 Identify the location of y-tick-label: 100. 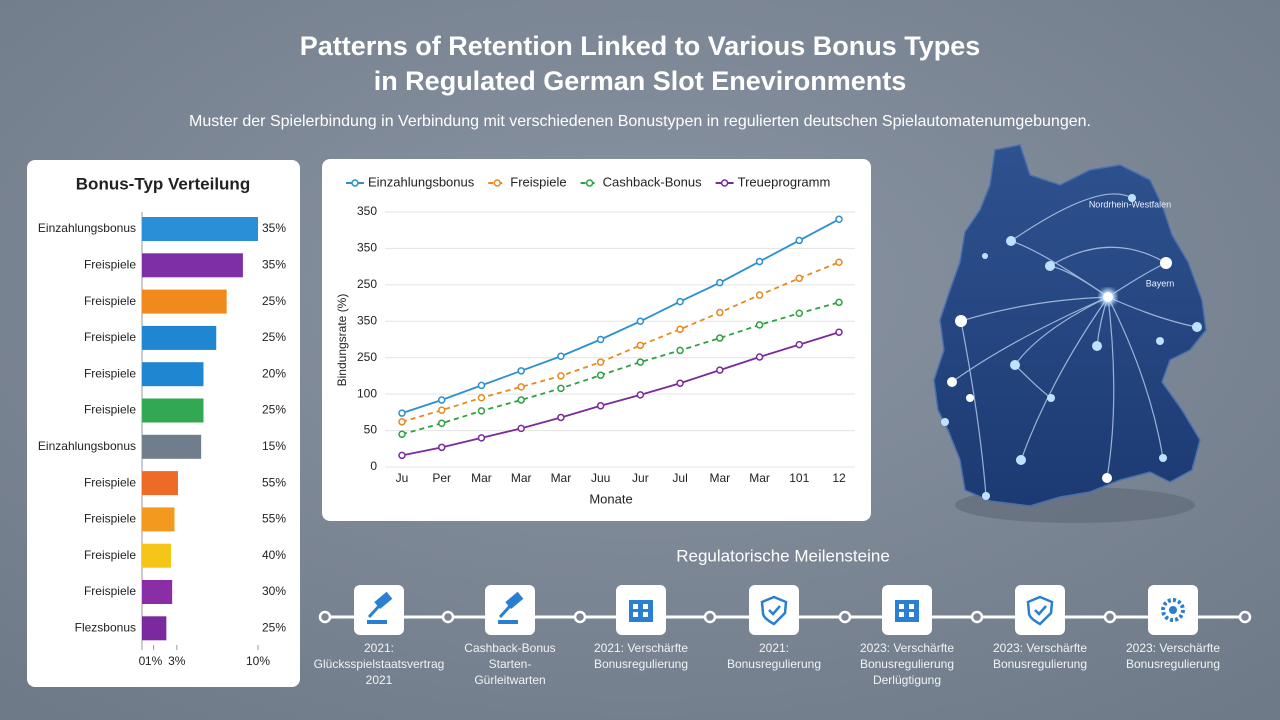
(367, 393).